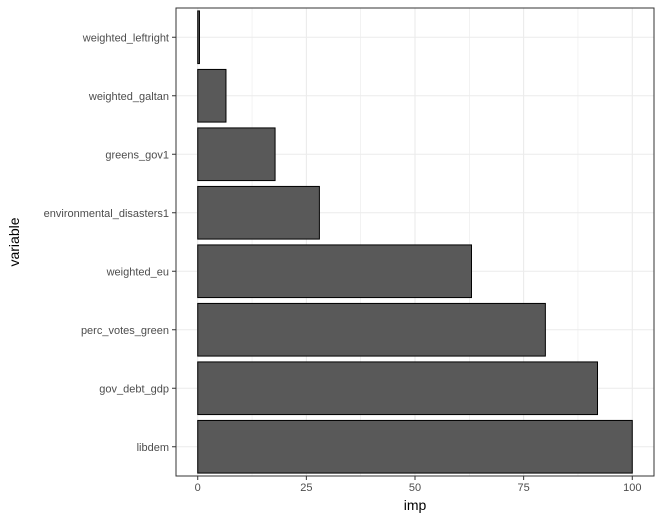 The height and width of the screenshot is (520, 664). What do you see at coordinates (153, 448) in the screenshot?
I see `y-tick-label: libdem` at bounding box center [153, 448].